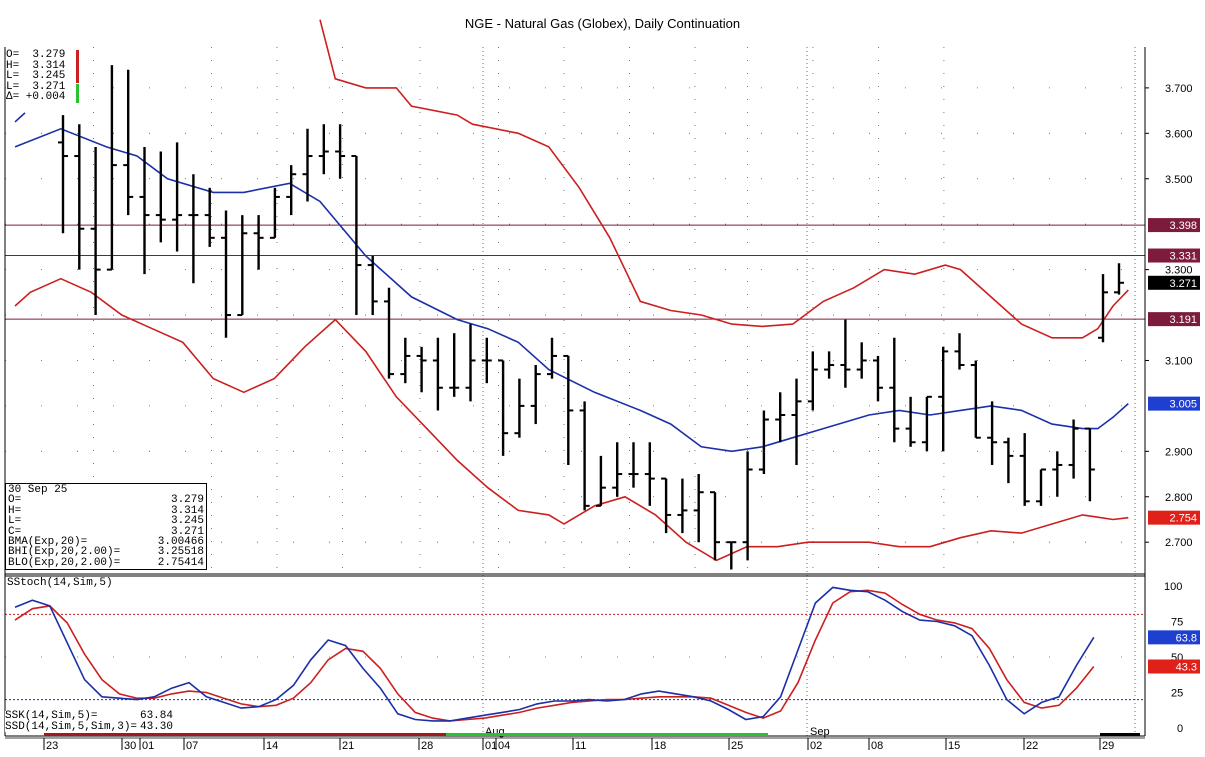 The width and height of the screenshot is (1205, 757). Describe the element at coordinates (64, 552) in the screenshot. I see `readout-key: BHI(Exp,20,2.00)=` at that location.